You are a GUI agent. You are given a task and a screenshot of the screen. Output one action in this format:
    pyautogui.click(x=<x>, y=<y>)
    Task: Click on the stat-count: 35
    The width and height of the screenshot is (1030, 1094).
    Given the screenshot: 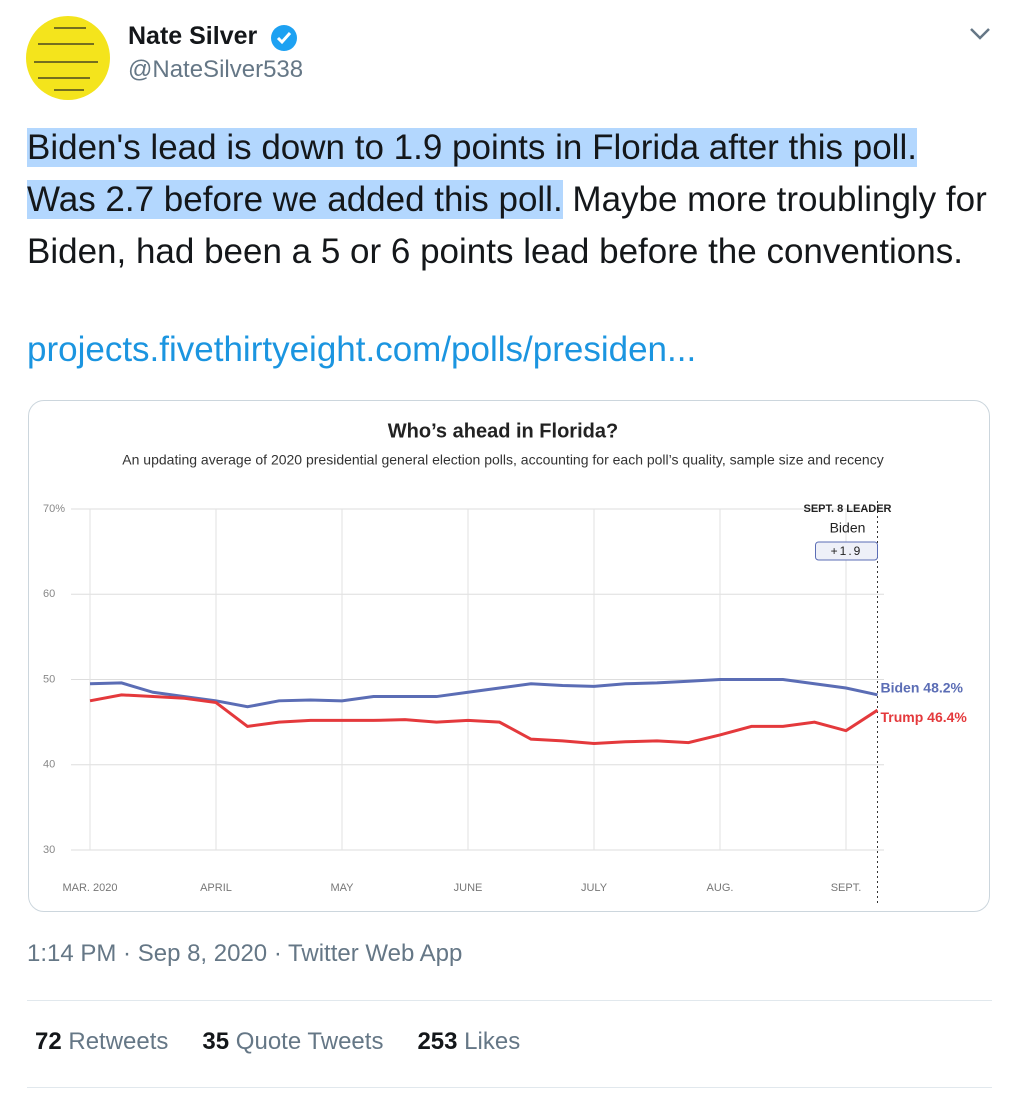 What is the action you would take?
    pyautogui.click(x=216, y=1041)
    